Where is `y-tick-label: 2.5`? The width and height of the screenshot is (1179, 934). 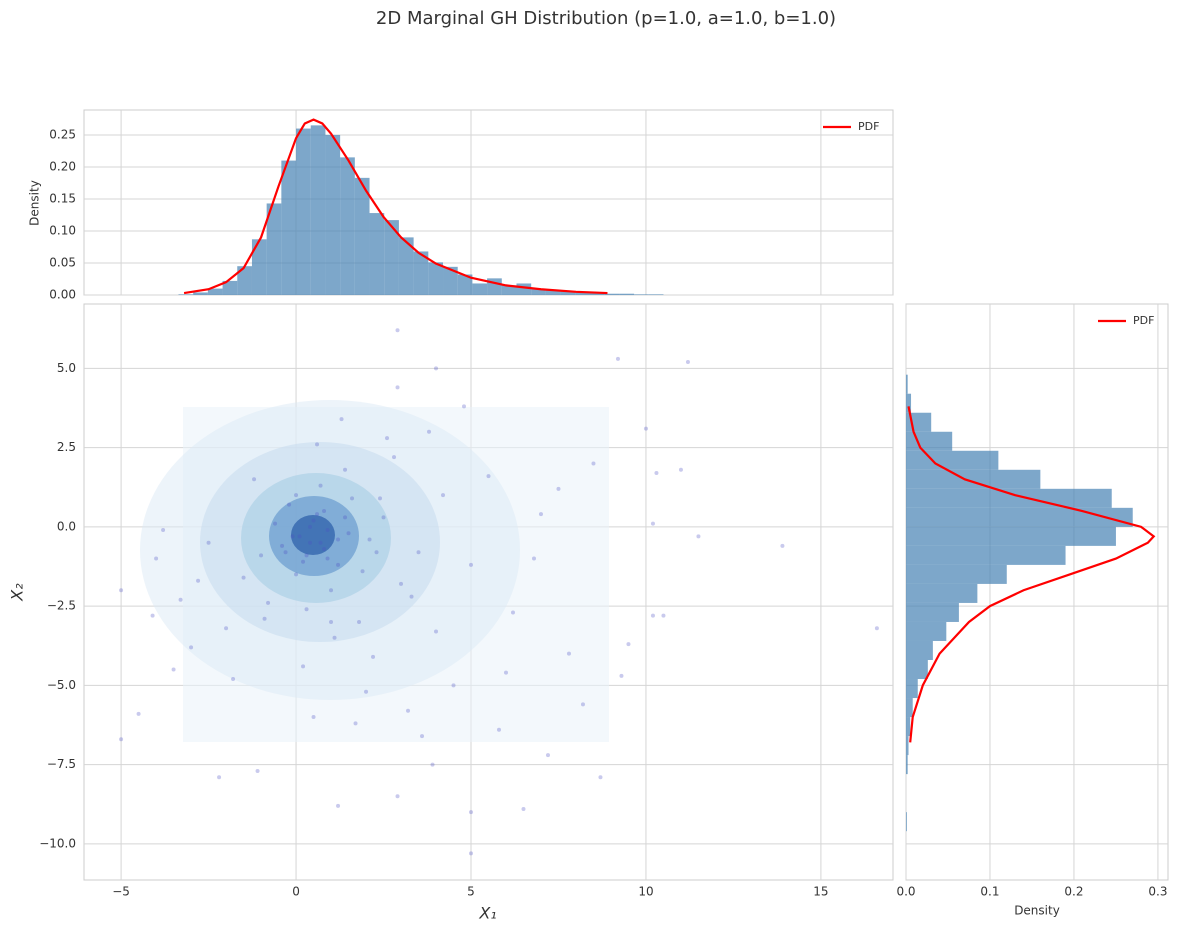
y-tick-label: 2.5 is located at coordinates (66, 447).